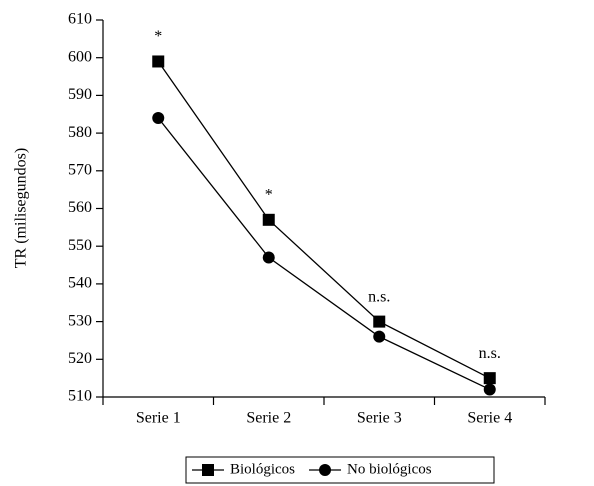 Image resolution: width=594 pixels, height=486 pixels. Describe the element at coordinates (80, 396) in the screenshot. I see `y-tick-label: 510` at that location.